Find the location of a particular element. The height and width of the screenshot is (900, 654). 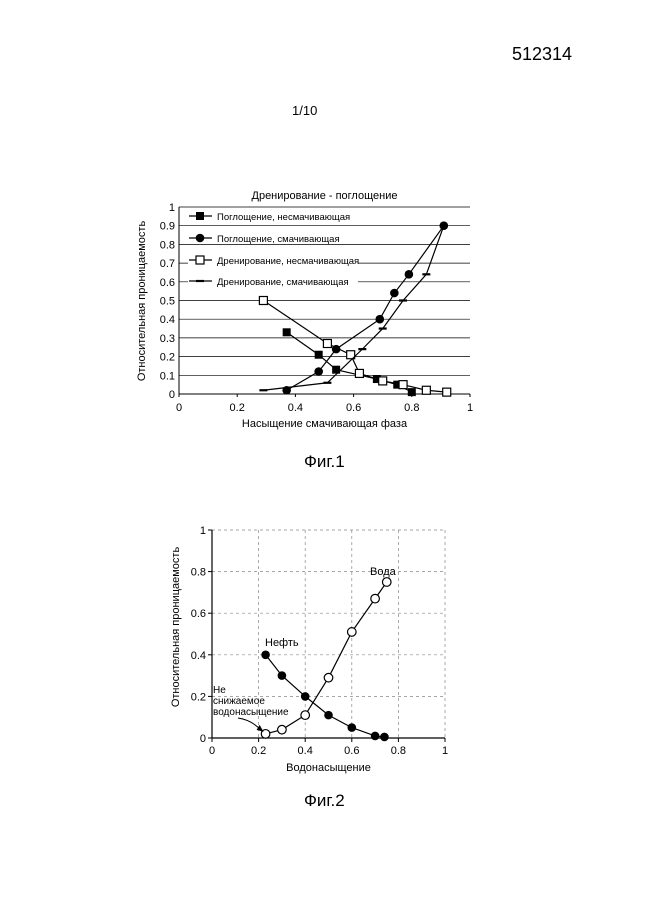

figure-1-caption: Фиг.1 is located at coordinates (324, 462).